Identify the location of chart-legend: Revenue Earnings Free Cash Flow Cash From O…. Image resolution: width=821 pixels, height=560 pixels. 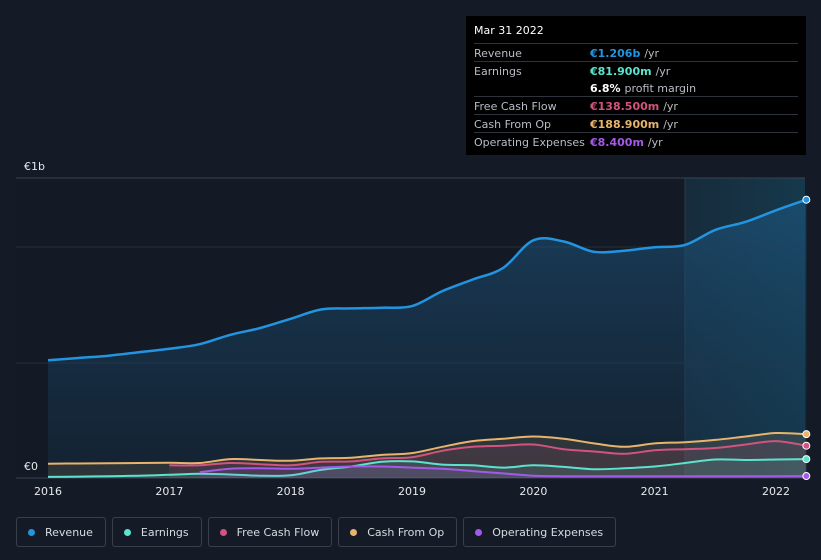
(316, 532).